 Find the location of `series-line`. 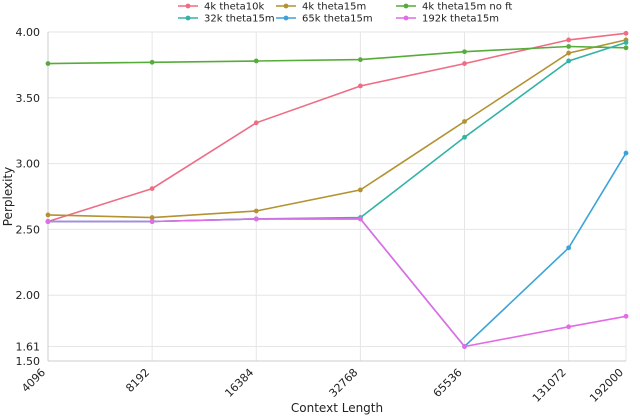

series-line is located at coordinates (337, 55).